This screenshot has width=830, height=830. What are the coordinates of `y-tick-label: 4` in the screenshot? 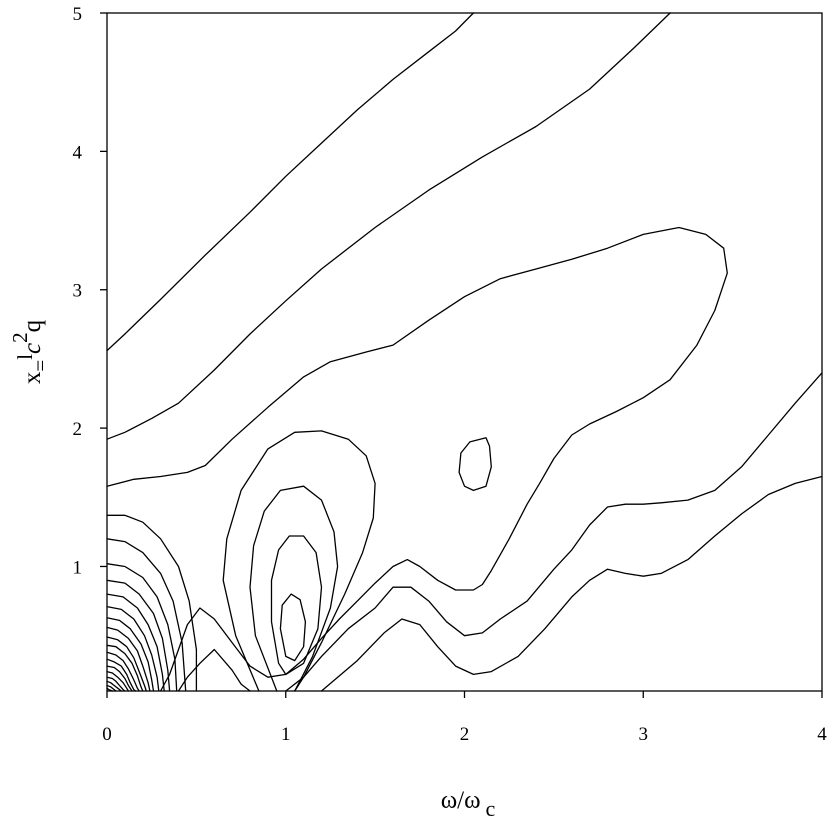 It's located at (78, 152).